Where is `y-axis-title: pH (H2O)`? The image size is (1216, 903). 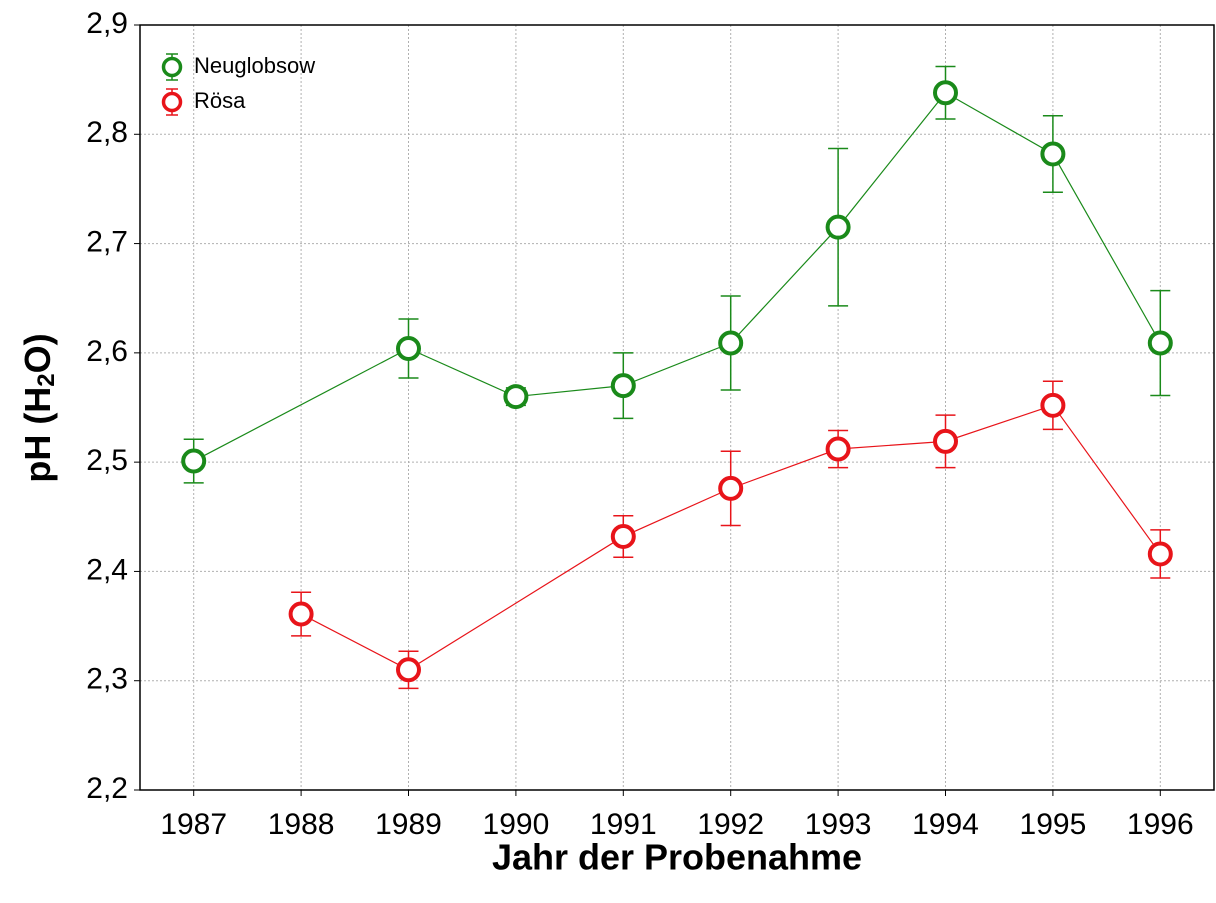
y-axis-title: pH (H2O) is located at coordinates (39, 407).